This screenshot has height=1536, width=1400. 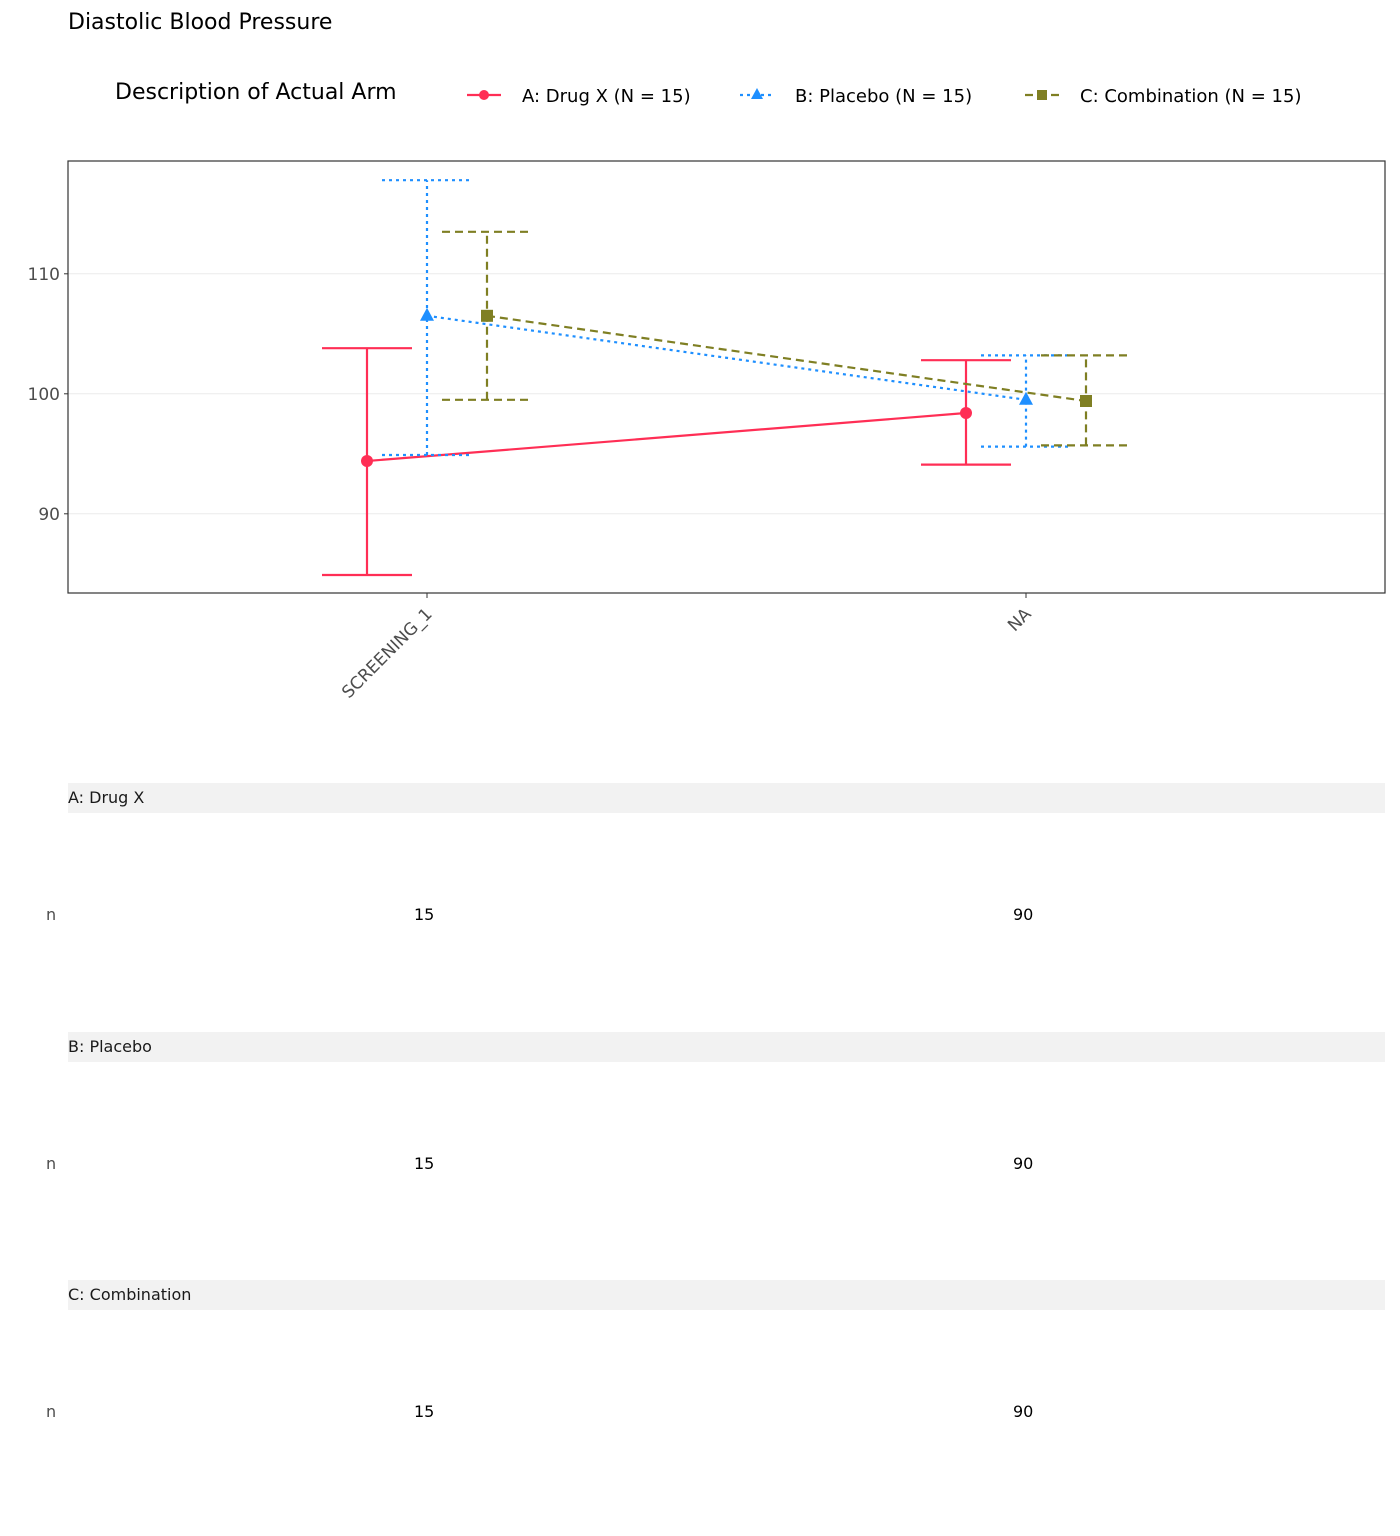 I want to click on y-tick-label: 90, so click(x=49, y=515).